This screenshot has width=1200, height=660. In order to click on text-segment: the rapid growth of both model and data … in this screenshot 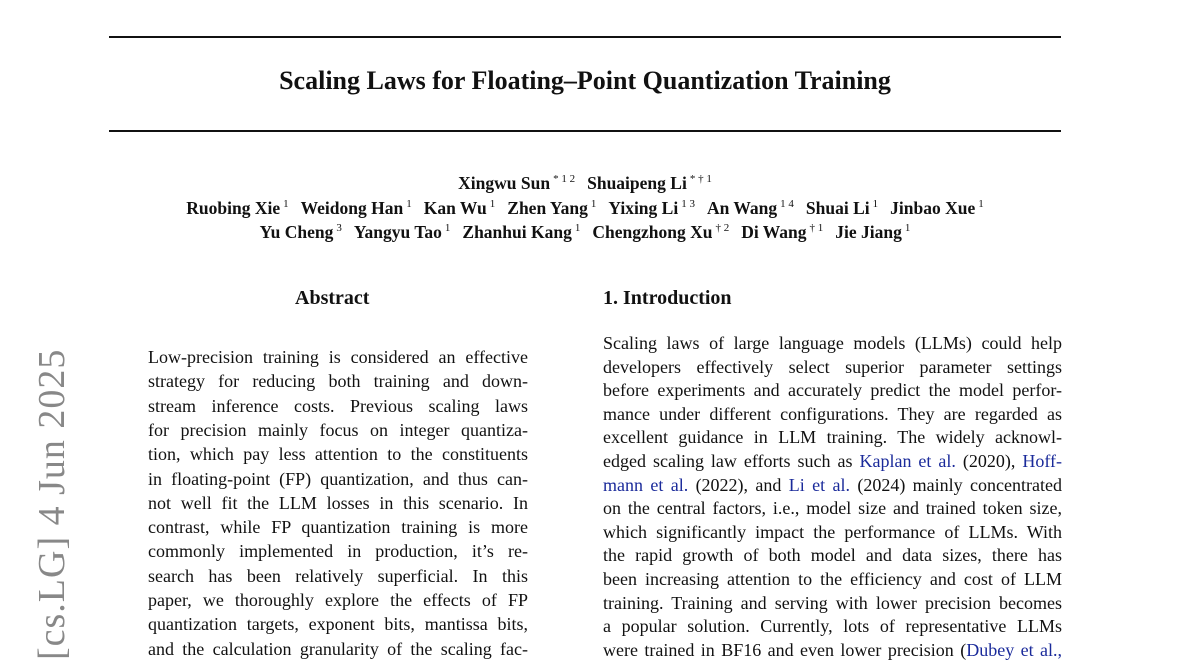, I will do `click(832, 555)`.